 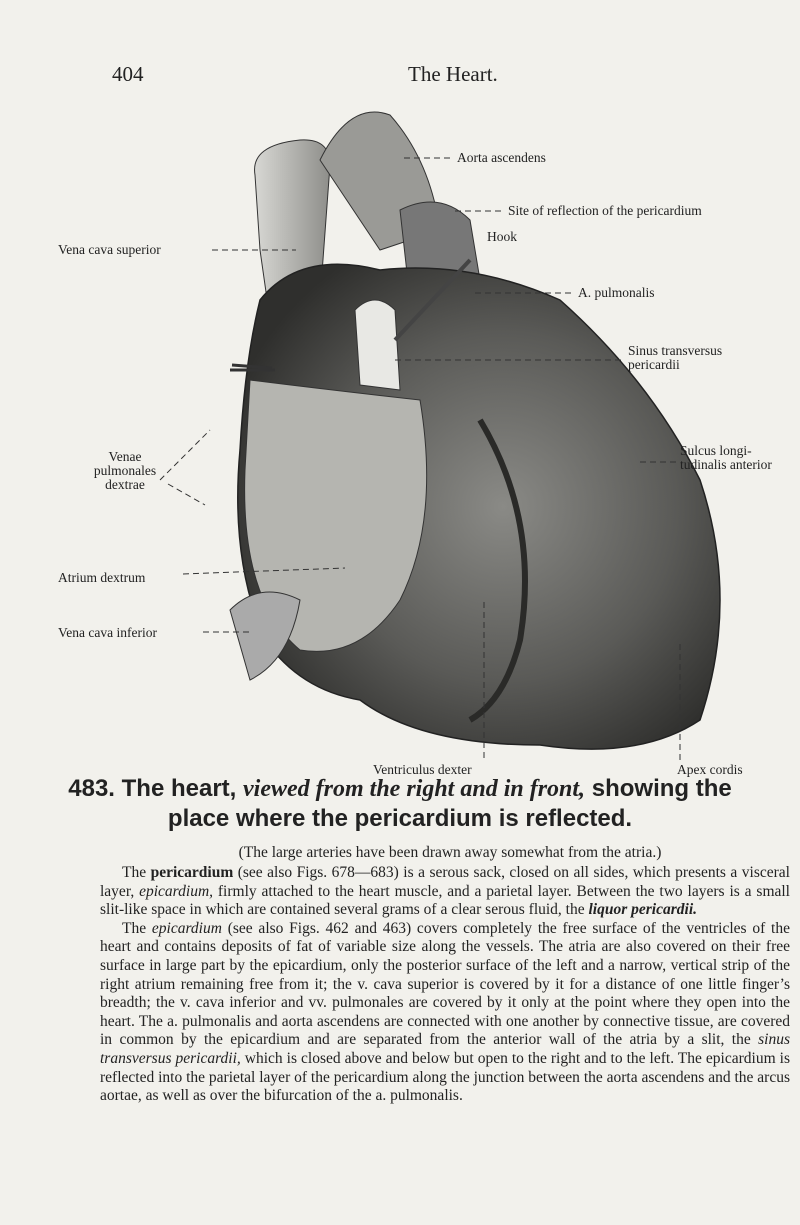 I want to click on label: pulmonales, so click(x=125, y=470).